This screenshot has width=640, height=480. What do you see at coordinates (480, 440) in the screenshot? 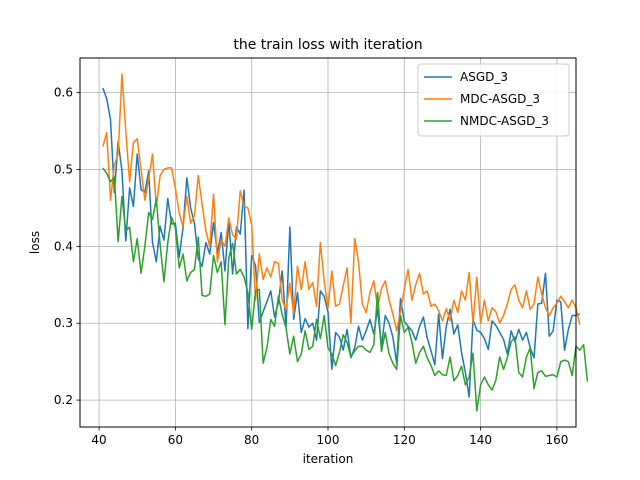
I see `x-tick-label: 140` at bounding box center [480, 440].